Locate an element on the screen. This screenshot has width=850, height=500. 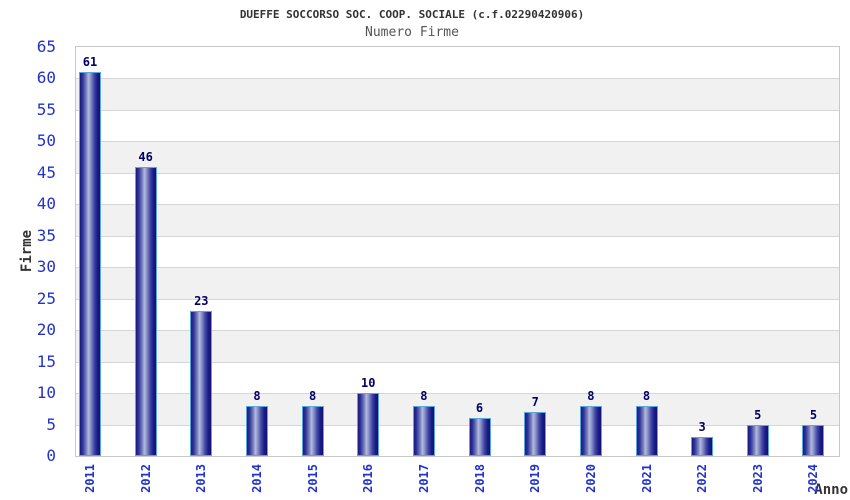
y-tick-label: 30 is located at coordinates (46, 267).